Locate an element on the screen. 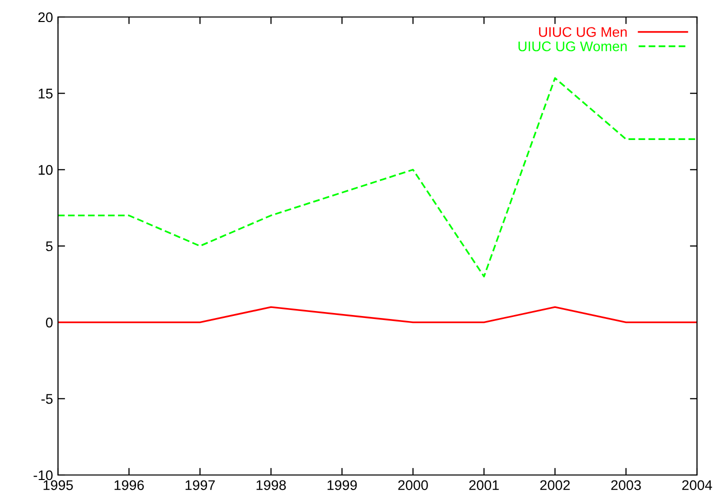 The width and height of the screenshot is (720, 504). x-tick-label: 1995 is located at coordinates (58, 485).